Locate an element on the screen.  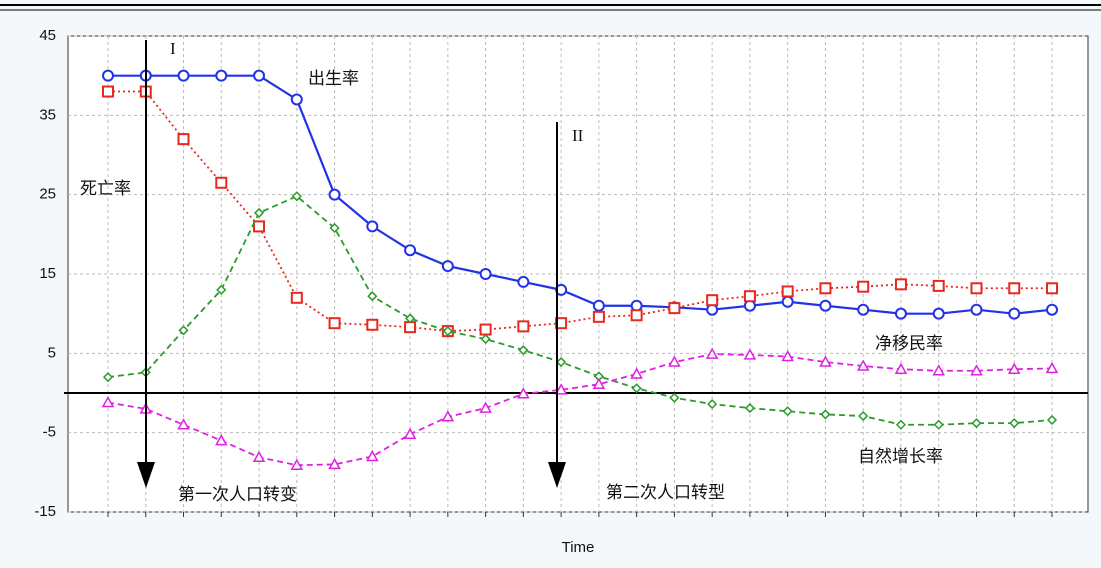
y-tick-label: 5 is located at coordinates (52, 352).